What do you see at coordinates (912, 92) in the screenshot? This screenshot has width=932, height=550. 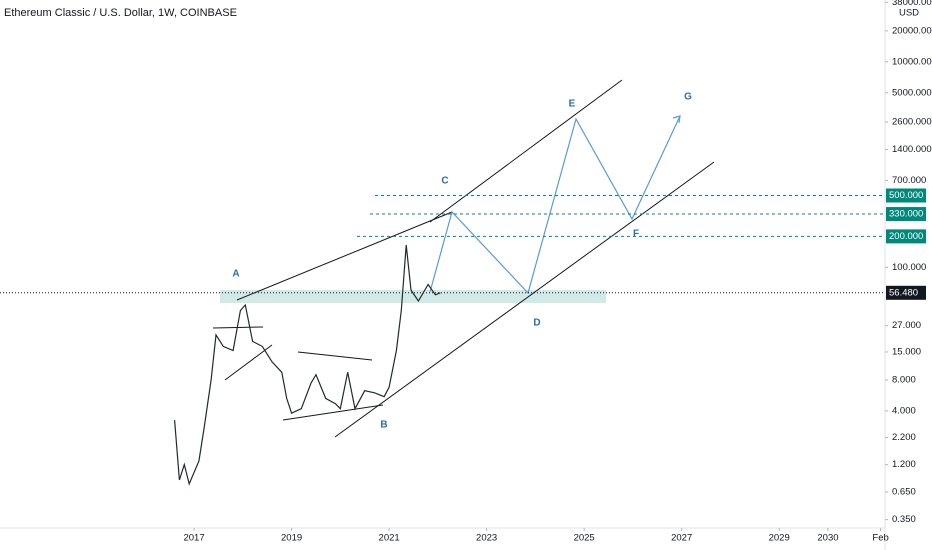 I see `y-tick-label: 5000.000` at bounding box center [912, 92].